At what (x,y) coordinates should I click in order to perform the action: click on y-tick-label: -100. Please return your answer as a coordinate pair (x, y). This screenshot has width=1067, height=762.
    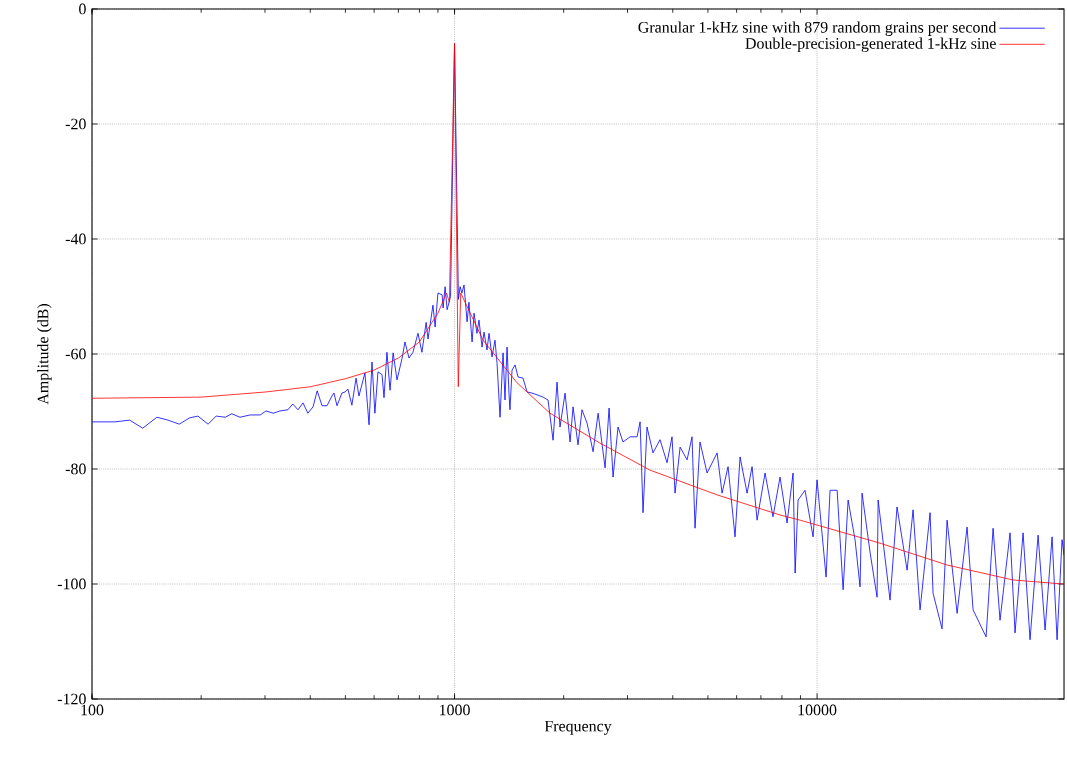
    Looking at the image, I should click on (71, 584).